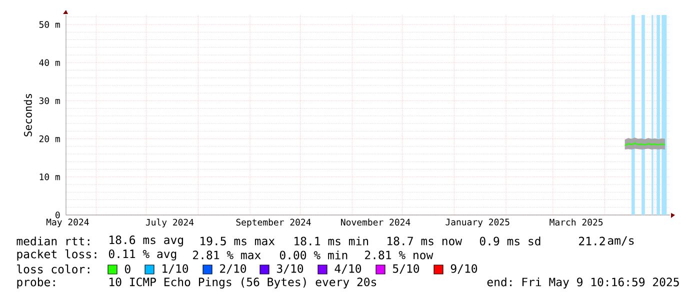 This screenshot has height=297, width=697. What do you see at coordinates (49, 138) in the screenshot?
I see `y-tick-label: 20 m` at bounding box center [49, 138].